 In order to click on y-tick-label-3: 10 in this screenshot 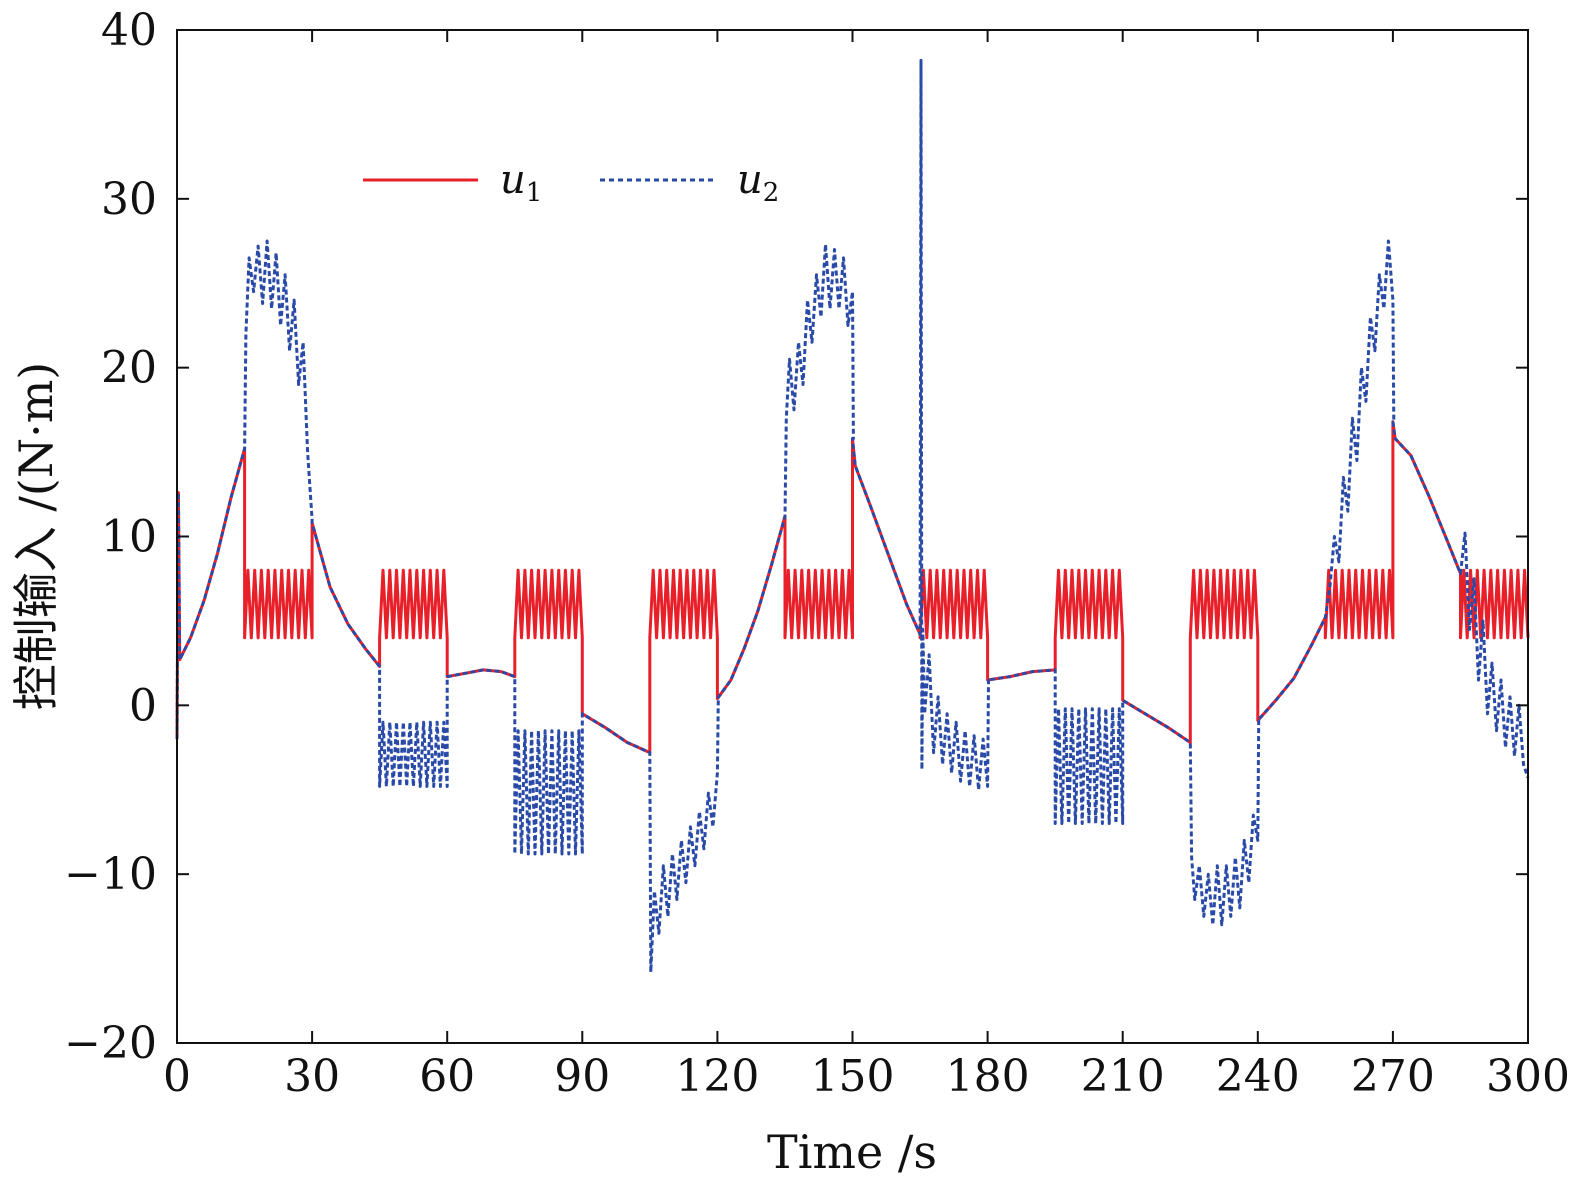, I will do `click(129, 537)`.